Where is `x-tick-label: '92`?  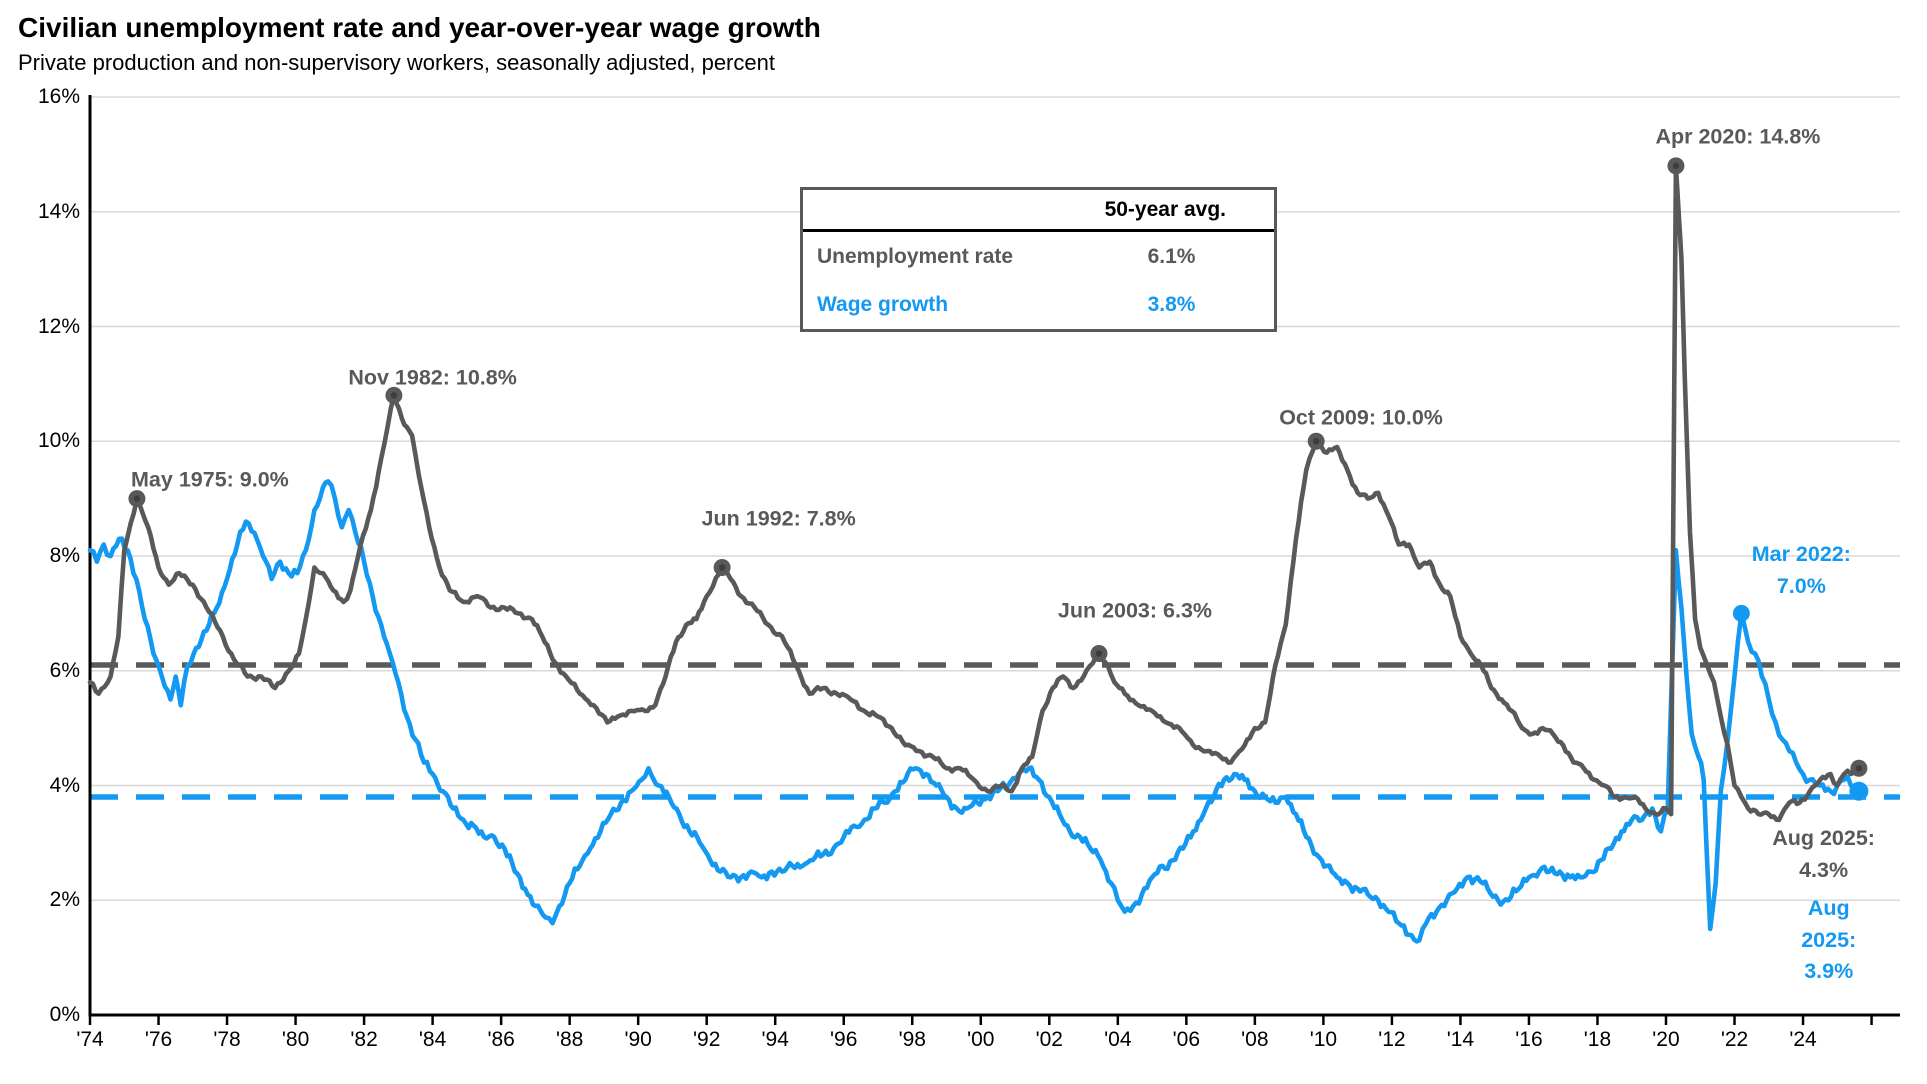
x-tick-label: '92 is located at coordinates (707, 1039).